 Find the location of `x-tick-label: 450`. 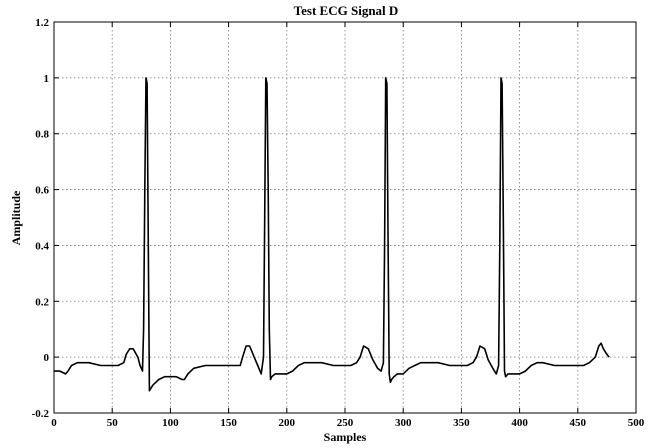

x-tick-label: 450 is located at coordinates (578, 423).